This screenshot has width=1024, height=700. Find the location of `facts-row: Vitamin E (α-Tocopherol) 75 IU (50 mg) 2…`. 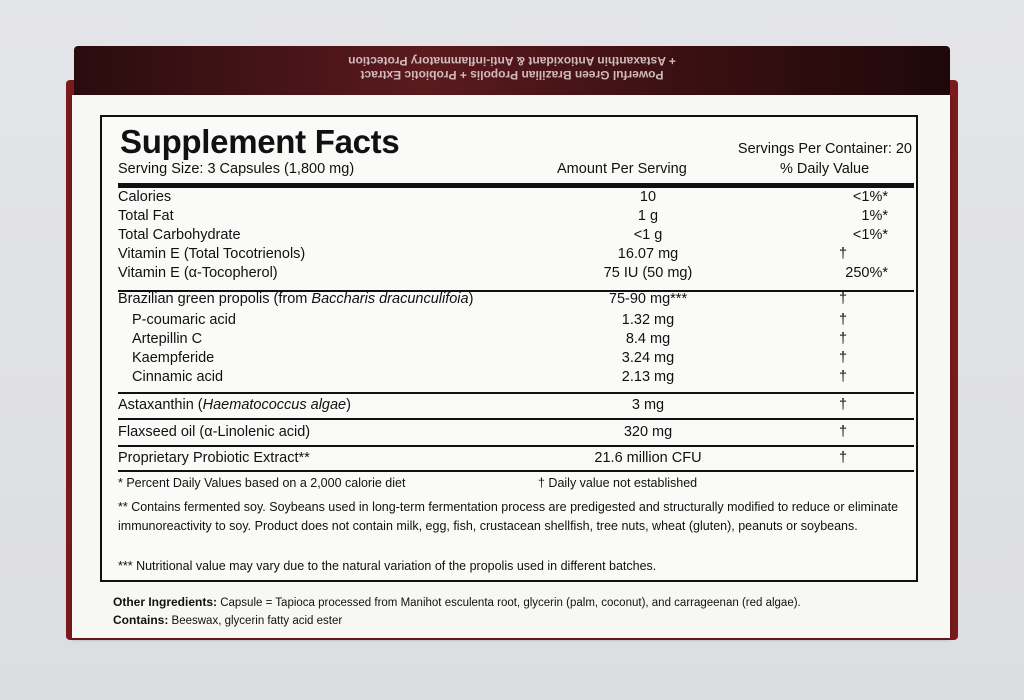

facts-row: Vitamin E (α-Tocopherol) 75 IU (50 mg) 2… is located at coordinates (517, 274).